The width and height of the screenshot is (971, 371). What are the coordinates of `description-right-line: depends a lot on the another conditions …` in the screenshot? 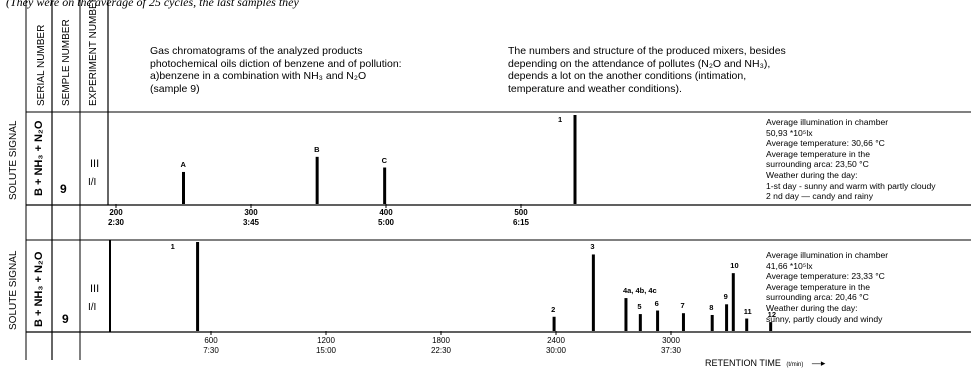 It's located at (627, 76).